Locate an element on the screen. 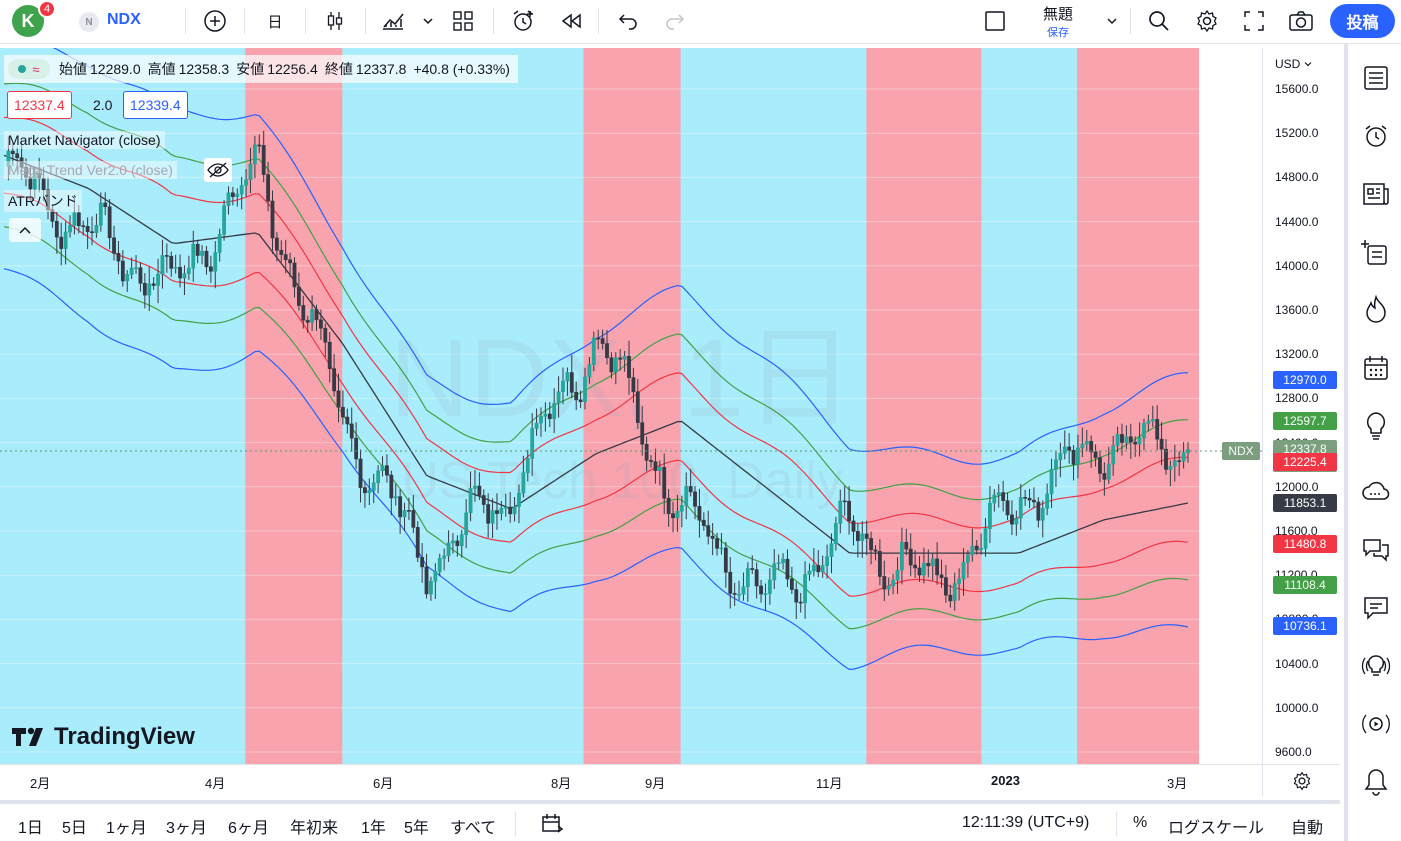 Image resolution: width=1401 pixels, height=841 pixels. interval-button: 日 is located at coordinates (275, 22).